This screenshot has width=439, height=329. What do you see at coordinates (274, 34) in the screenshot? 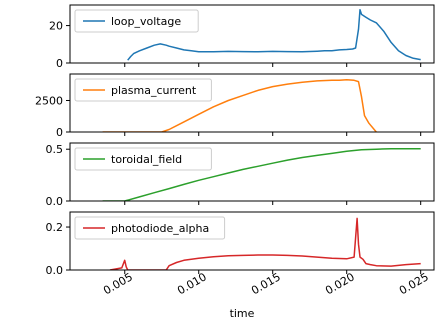
I see `series-line-loop_voltage` at bounding box center [274, 34].